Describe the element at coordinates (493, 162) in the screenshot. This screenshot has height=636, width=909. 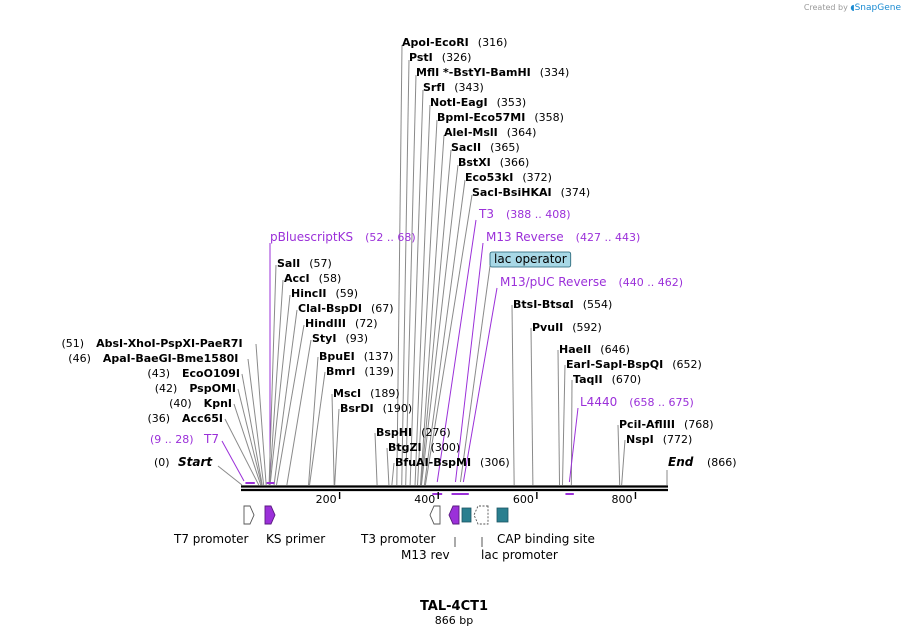
I see `enzyme-site-bstxi: BstXI (366)` at that location.